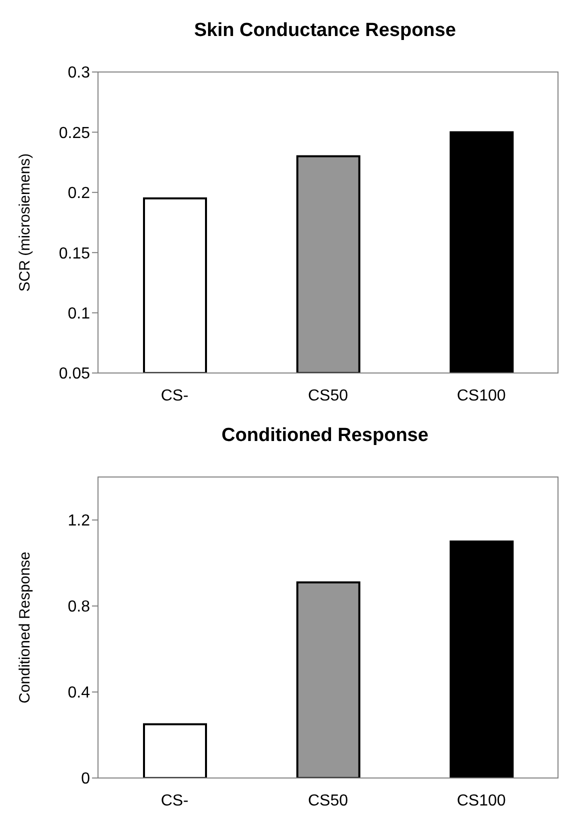  Describe the element at coordinates (79, 73) in the screenshot. I see `y-tick-label: 0.3` at that location.